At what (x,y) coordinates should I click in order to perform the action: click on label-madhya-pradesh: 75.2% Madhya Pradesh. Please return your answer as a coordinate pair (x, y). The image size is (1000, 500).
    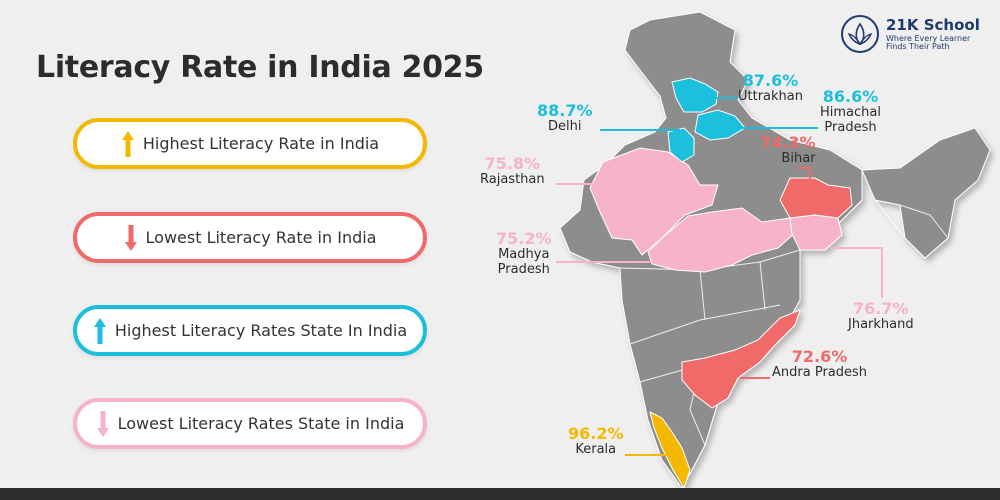
    Looking at the image, I should click on (524, 253).